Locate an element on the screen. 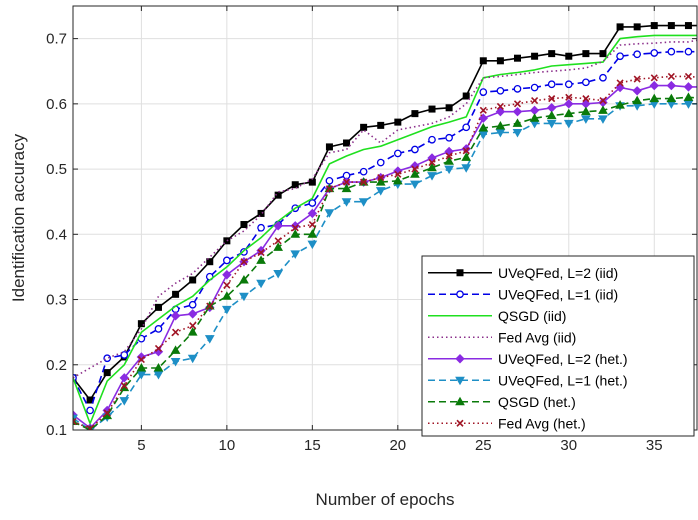  y-tick-label: 0.4 is located at coordinates (56, 234).